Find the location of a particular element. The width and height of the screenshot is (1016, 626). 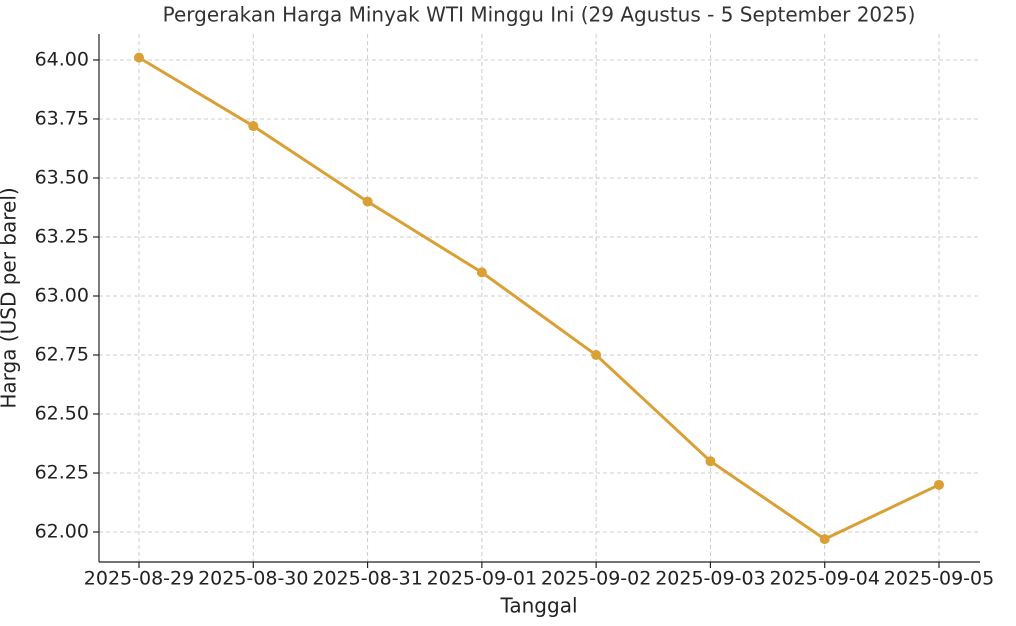

x-tick-label: 2025-09-04 is located at coordinates (825, 579).